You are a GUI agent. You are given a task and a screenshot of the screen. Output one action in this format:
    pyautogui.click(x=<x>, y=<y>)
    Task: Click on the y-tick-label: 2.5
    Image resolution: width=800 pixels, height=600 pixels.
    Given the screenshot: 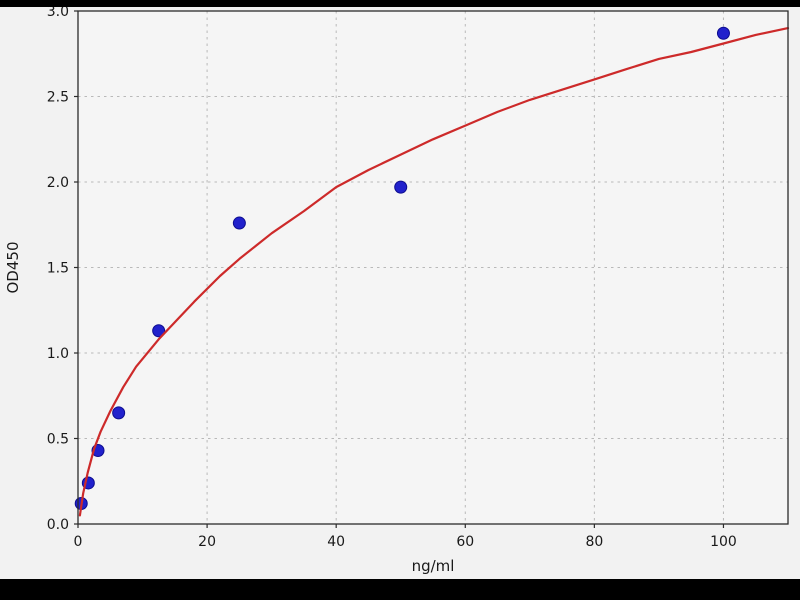 What is the action you would take?
    pyautogui.click(x=58, y=98)
    